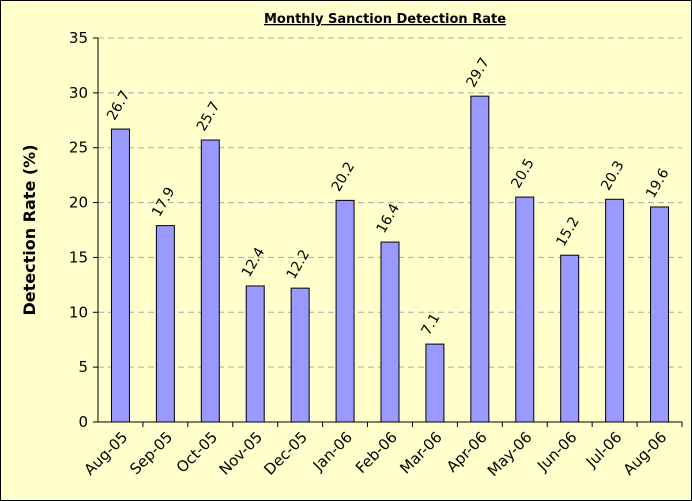 The width and height of the screenshot is (692, 501). Describe the element at coordinates (78, 38) in the screenshot. I see `y-tick-label: 35` at that location.